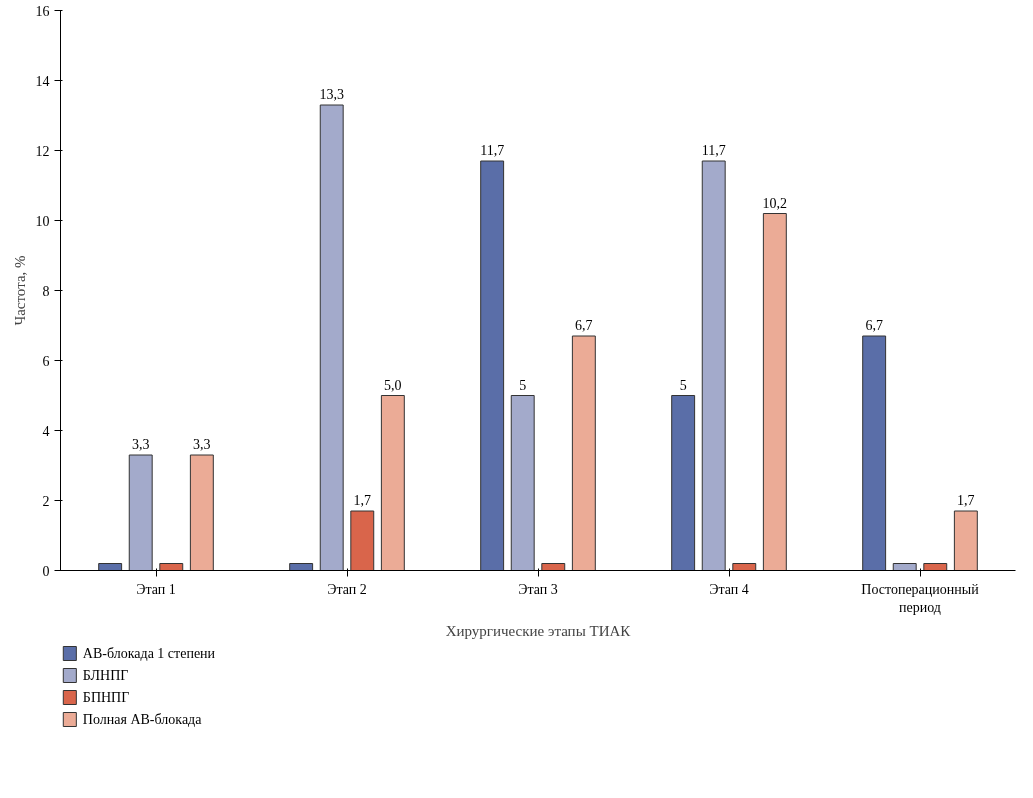 This screenshot has width=1033, height=798. Describe the element at coordinates (42, 221) in the screenshot. I see `y-tick-label: 10` at that location.